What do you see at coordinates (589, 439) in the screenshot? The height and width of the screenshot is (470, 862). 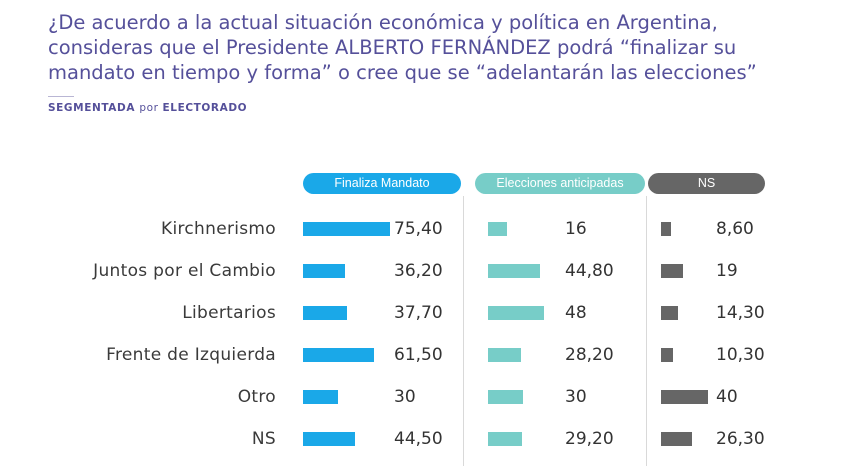 I see `value-label: 29,20` at bounding box center [589, 439].